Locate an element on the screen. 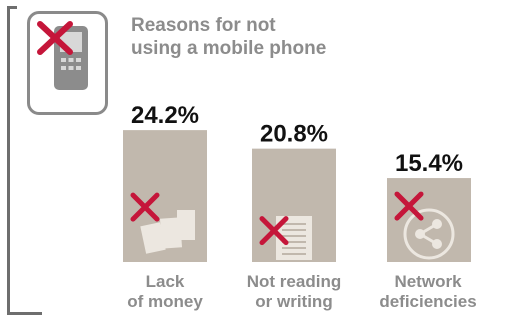 This screenshot has height=321, width=522. share-network-icon is located at coordinates (429, 234).